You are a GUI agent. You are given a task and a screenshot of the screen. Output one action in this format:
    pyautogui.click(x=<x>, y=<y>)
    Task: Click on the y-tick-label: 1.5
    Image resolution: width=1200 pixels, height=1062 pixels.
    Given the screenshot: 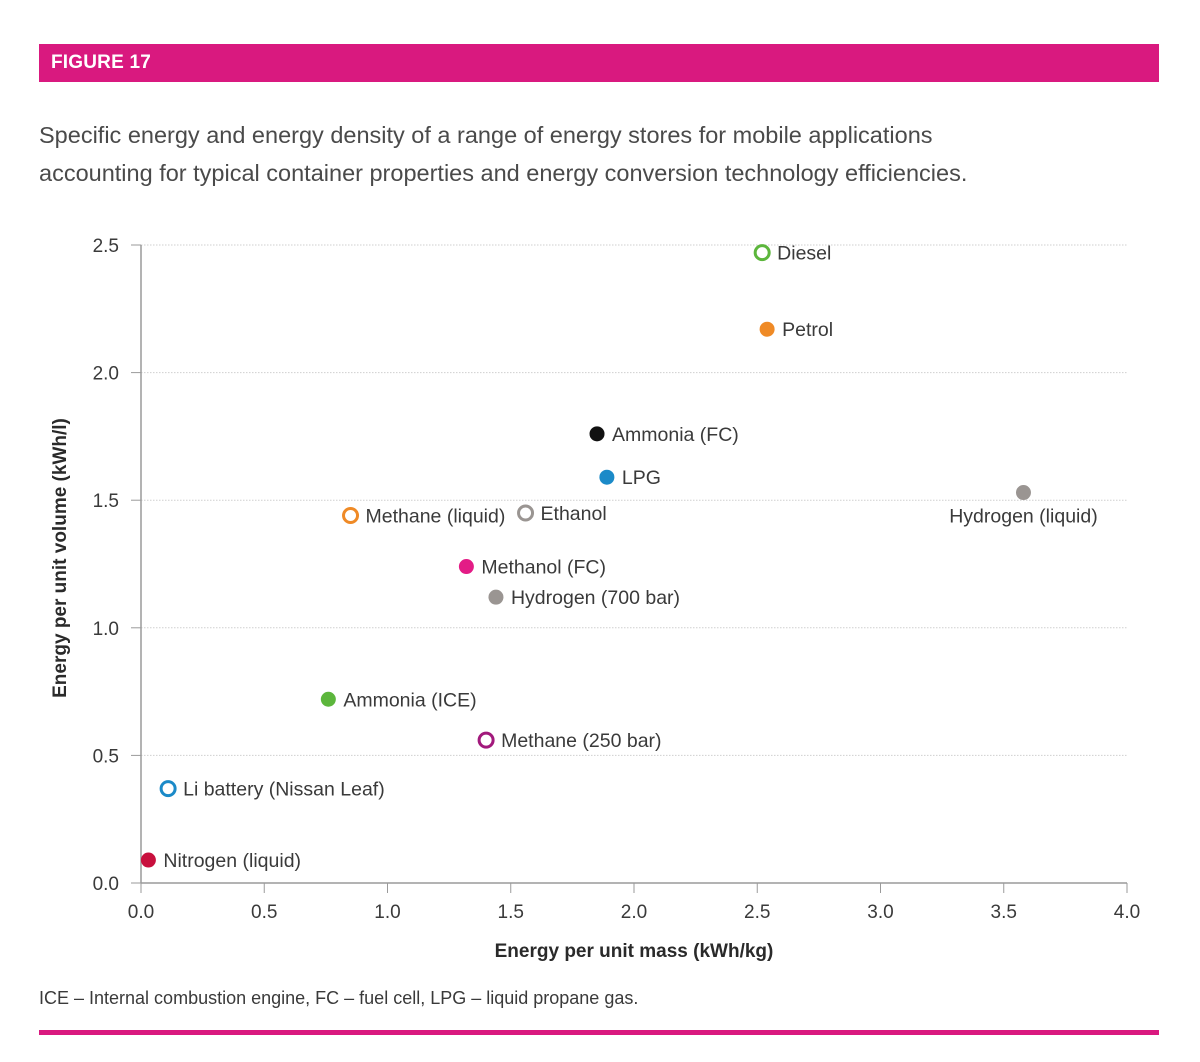 What is the action you would take?
    pyautogui.click(x=106, y=501)
    